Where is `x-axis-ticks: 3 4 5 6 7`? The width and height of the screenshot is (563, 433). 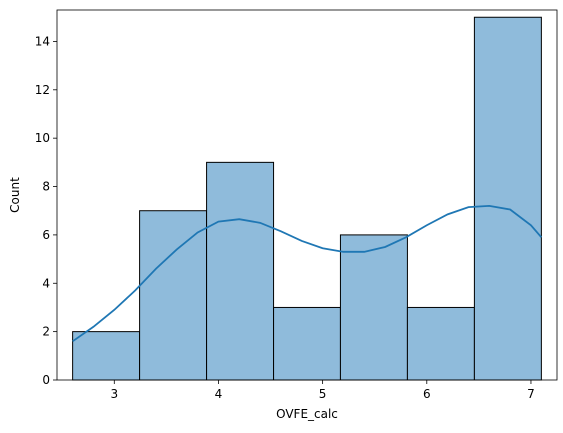 x-axis-ticks: 3 4 5 6 7 is located at coordinates (322, 390).